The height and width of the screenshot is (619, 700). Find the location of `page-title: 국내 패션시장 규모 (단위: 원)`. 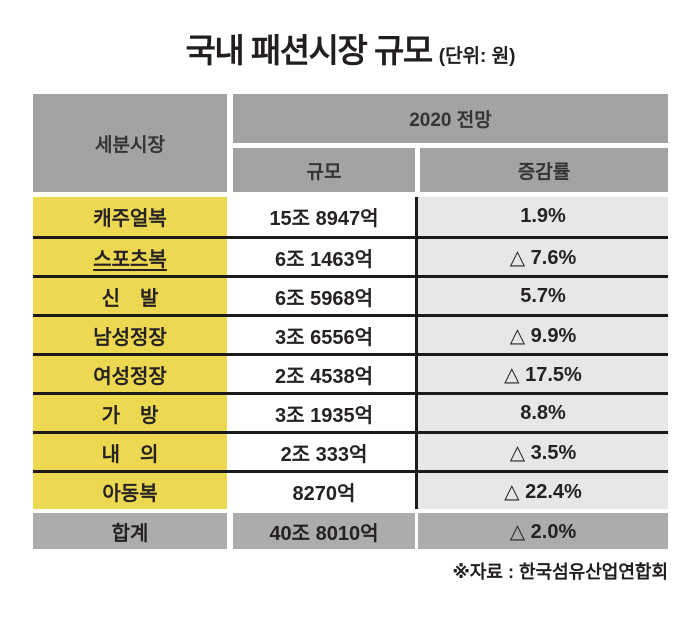

page-title: 국내 패션시장 규모 (단위: 원) is located at coordinates (350, 48).